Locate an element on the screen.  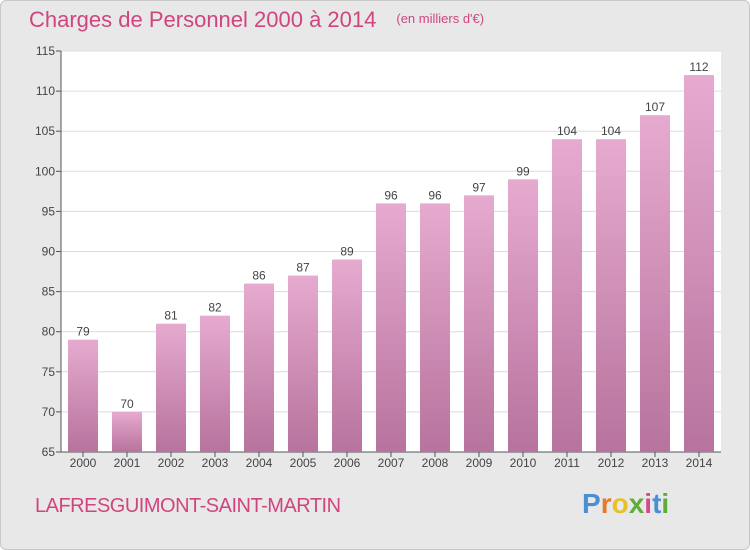
data-label: 81 is located at coordinates (171, 316).